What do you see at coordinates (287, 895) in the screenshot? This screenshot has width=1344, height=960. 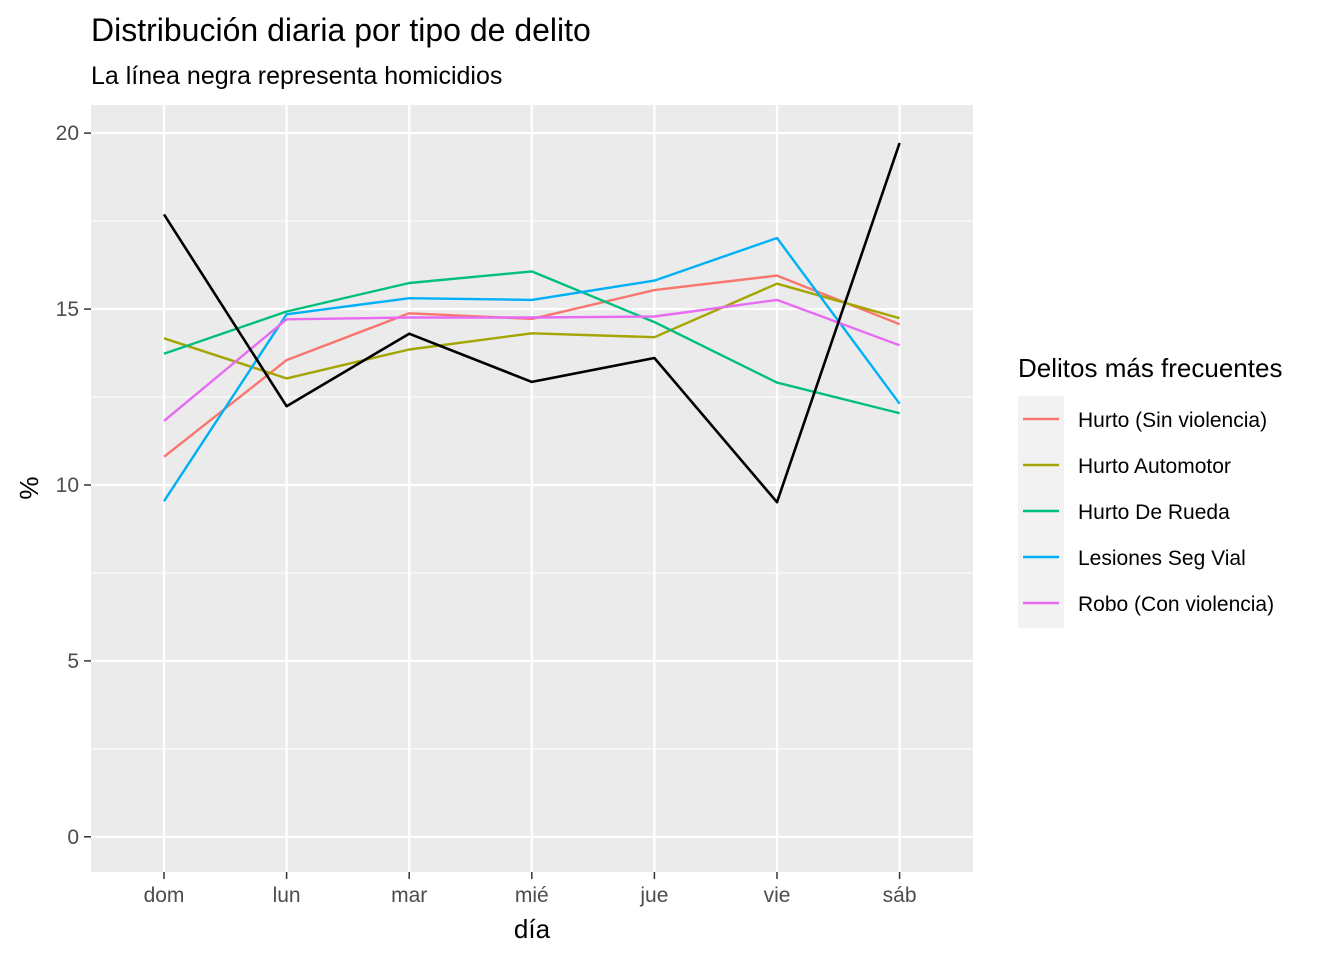 I see `x-tick-label: lun` at bounding box center [287, 895].